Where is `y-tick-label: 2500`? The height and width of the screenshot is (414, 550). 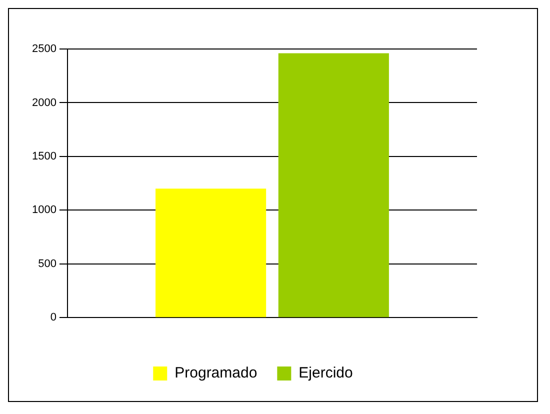 y-tick-label: 2500 is located at coordinates (44, 49).